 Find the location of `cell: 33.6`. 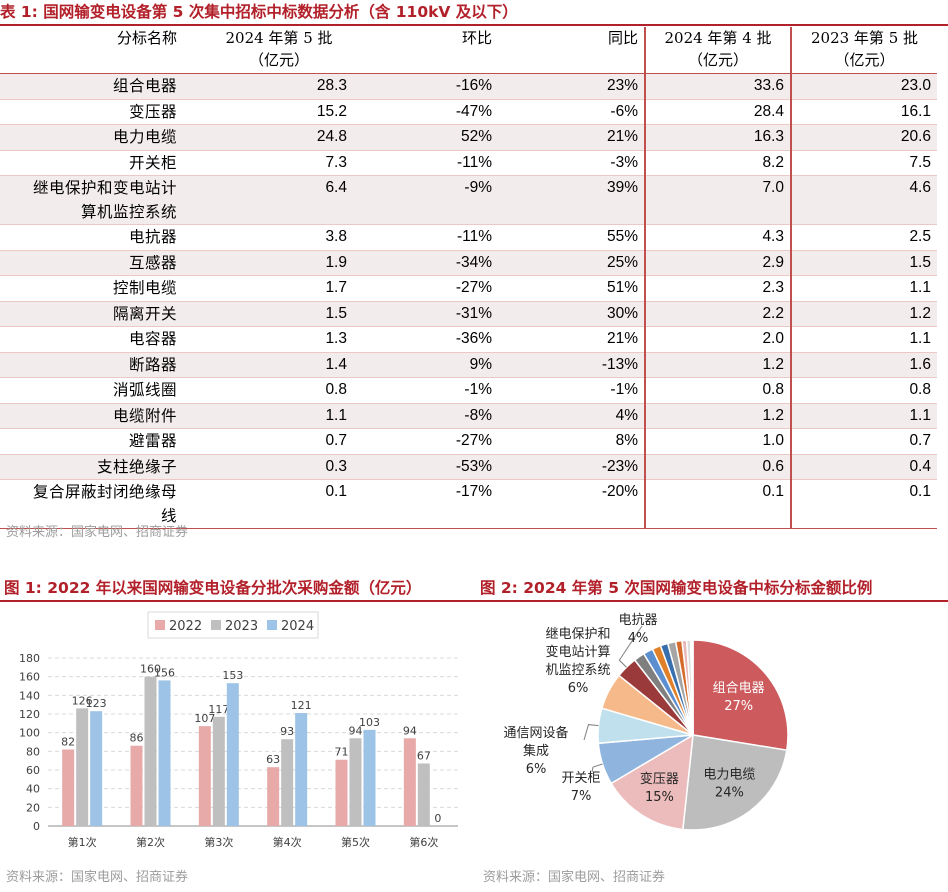

cell: 33.6 is located at coordinates (717, 86).